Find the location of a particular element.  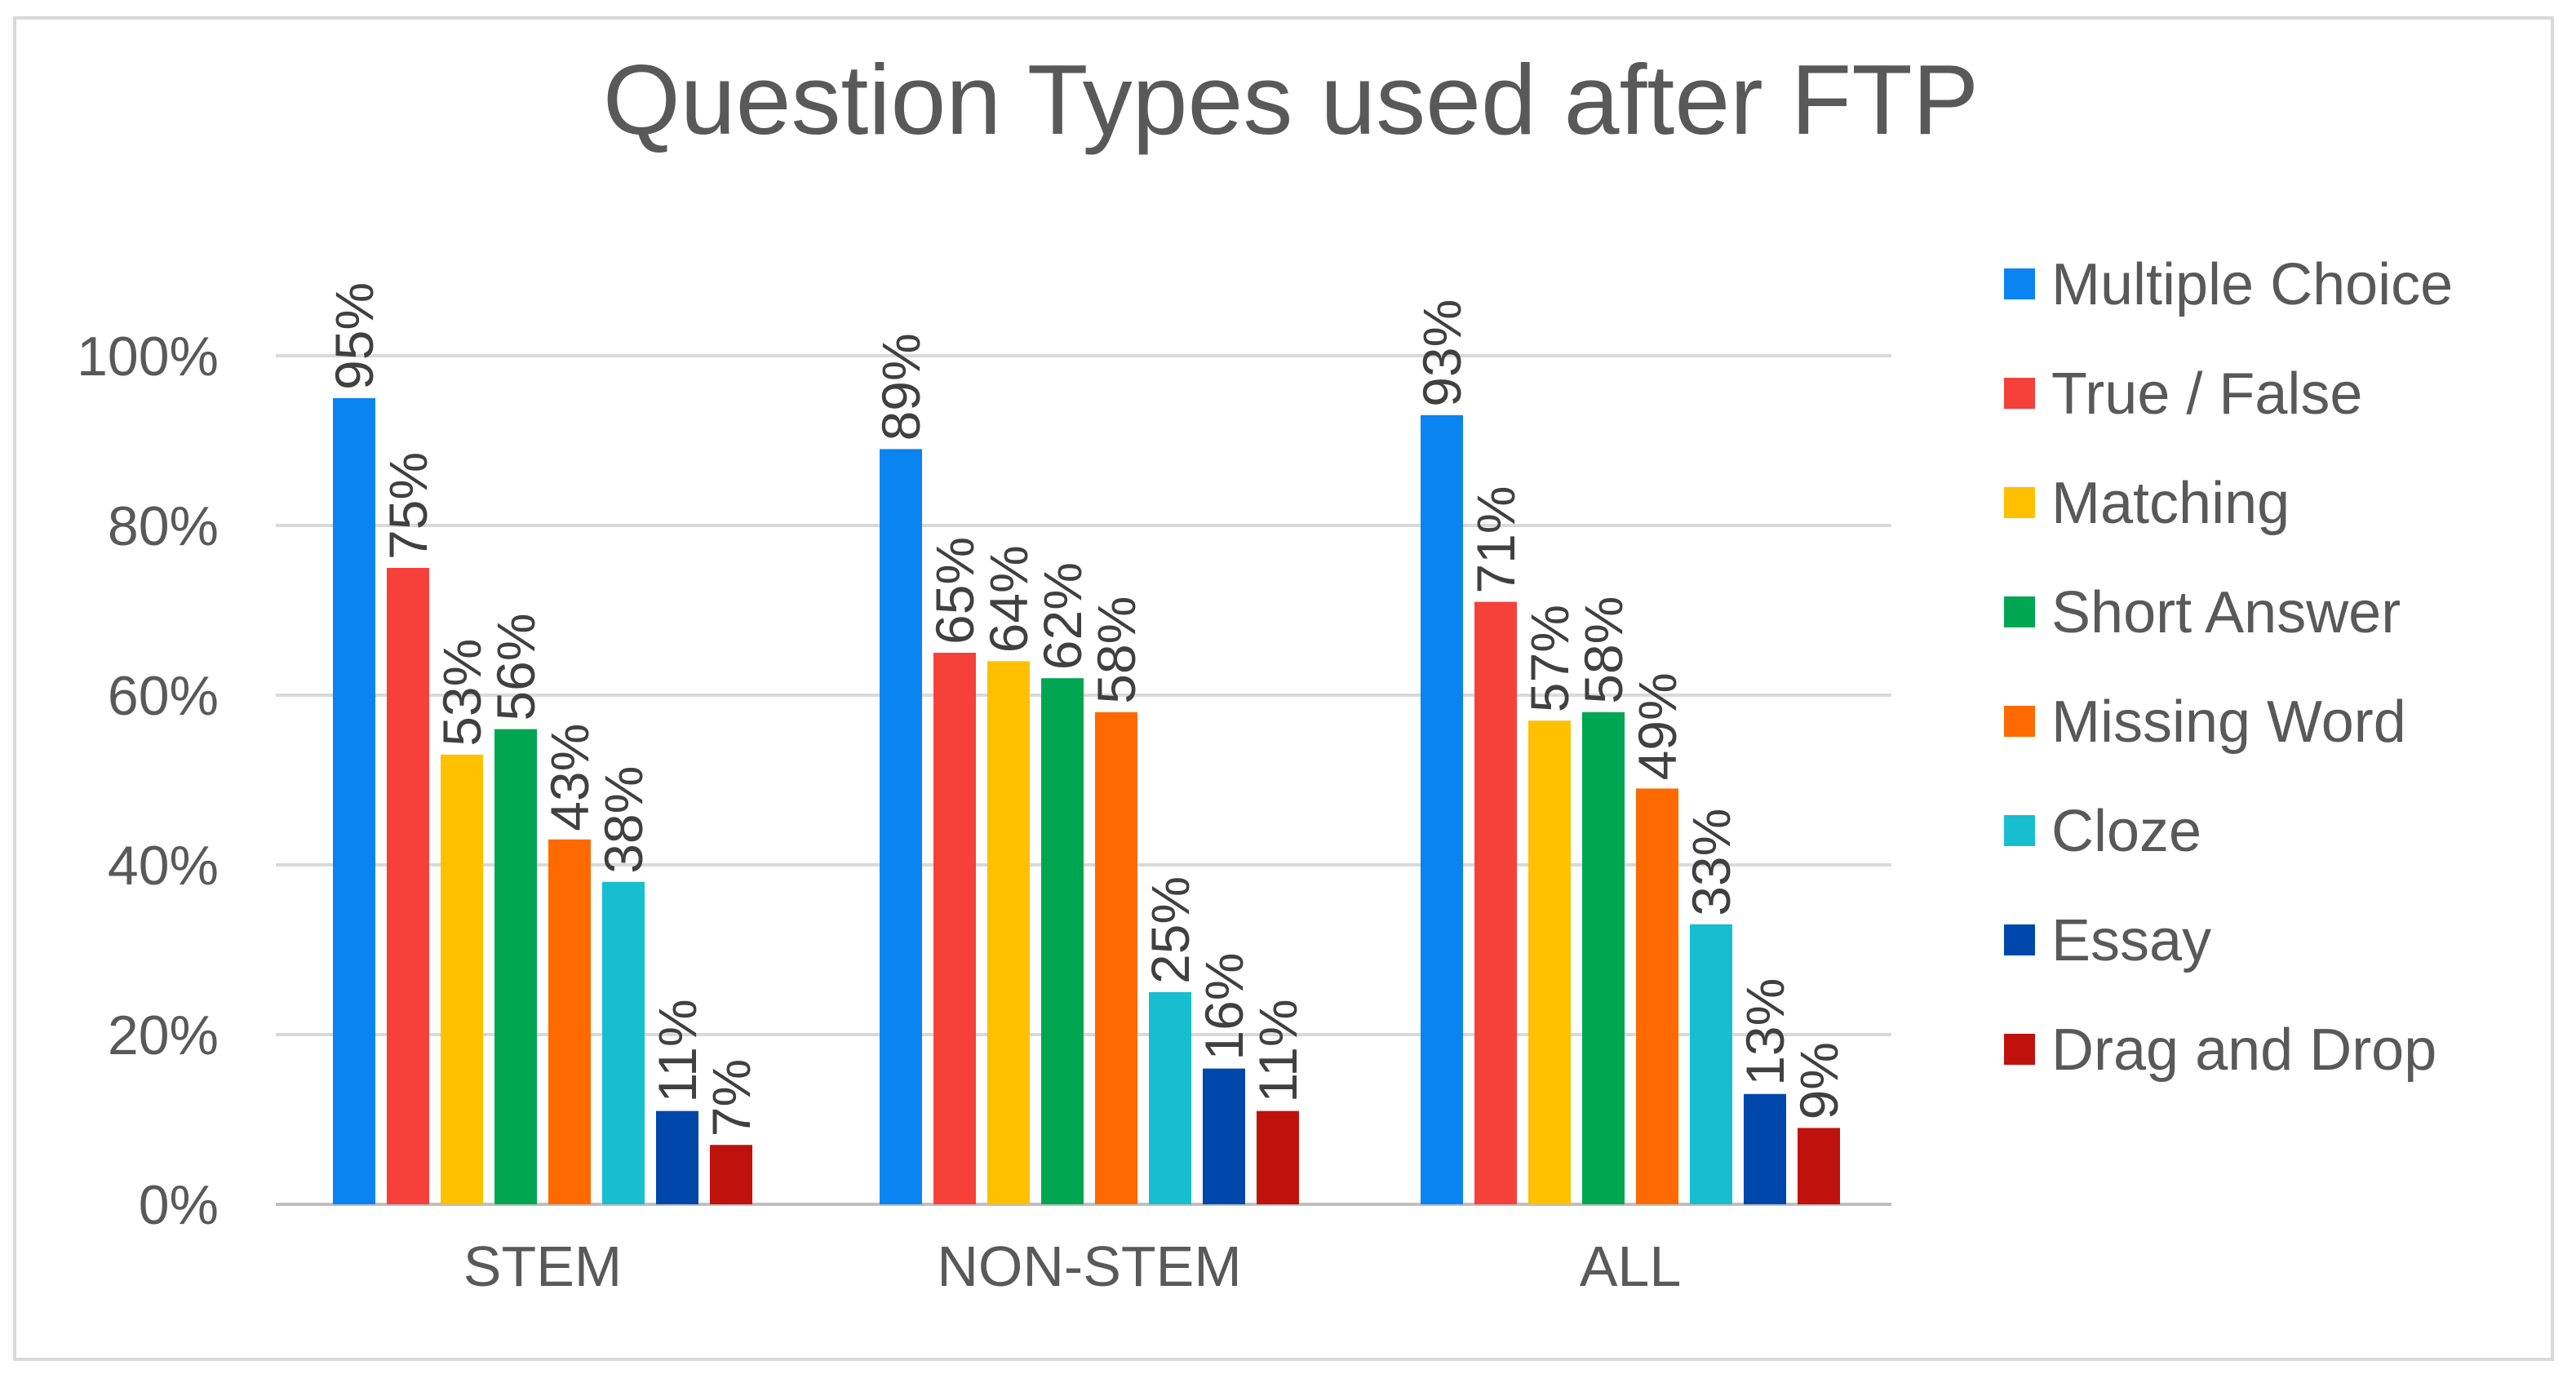

data-label: 16% is located at coordinates (1224, 1006).